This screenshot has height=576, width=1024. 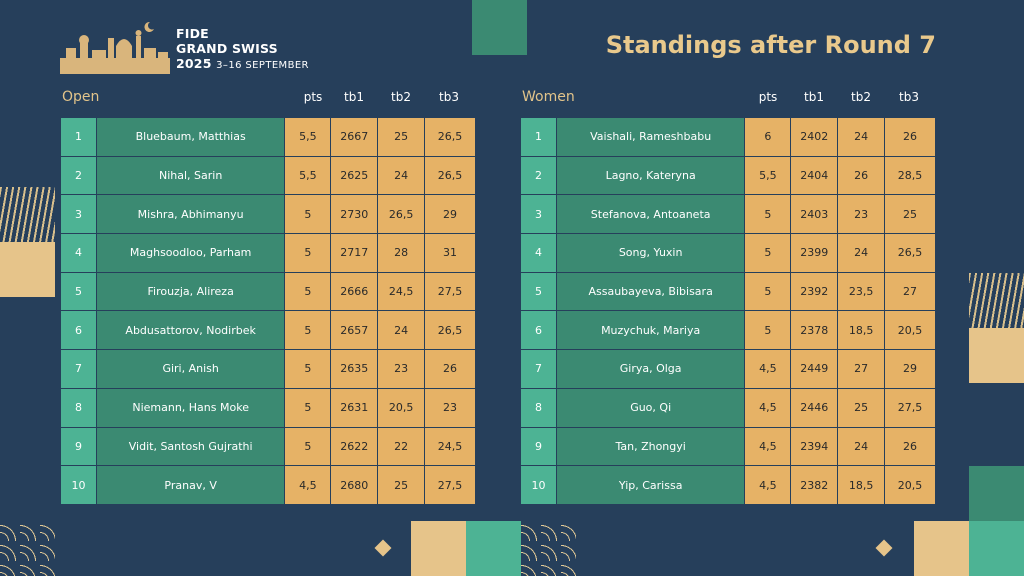 What do you see at coordinates (650, 137) in the screenshot?
I see `player-name-cell: Vaishali, Rameshbabu` at bounding box center [650, 137].